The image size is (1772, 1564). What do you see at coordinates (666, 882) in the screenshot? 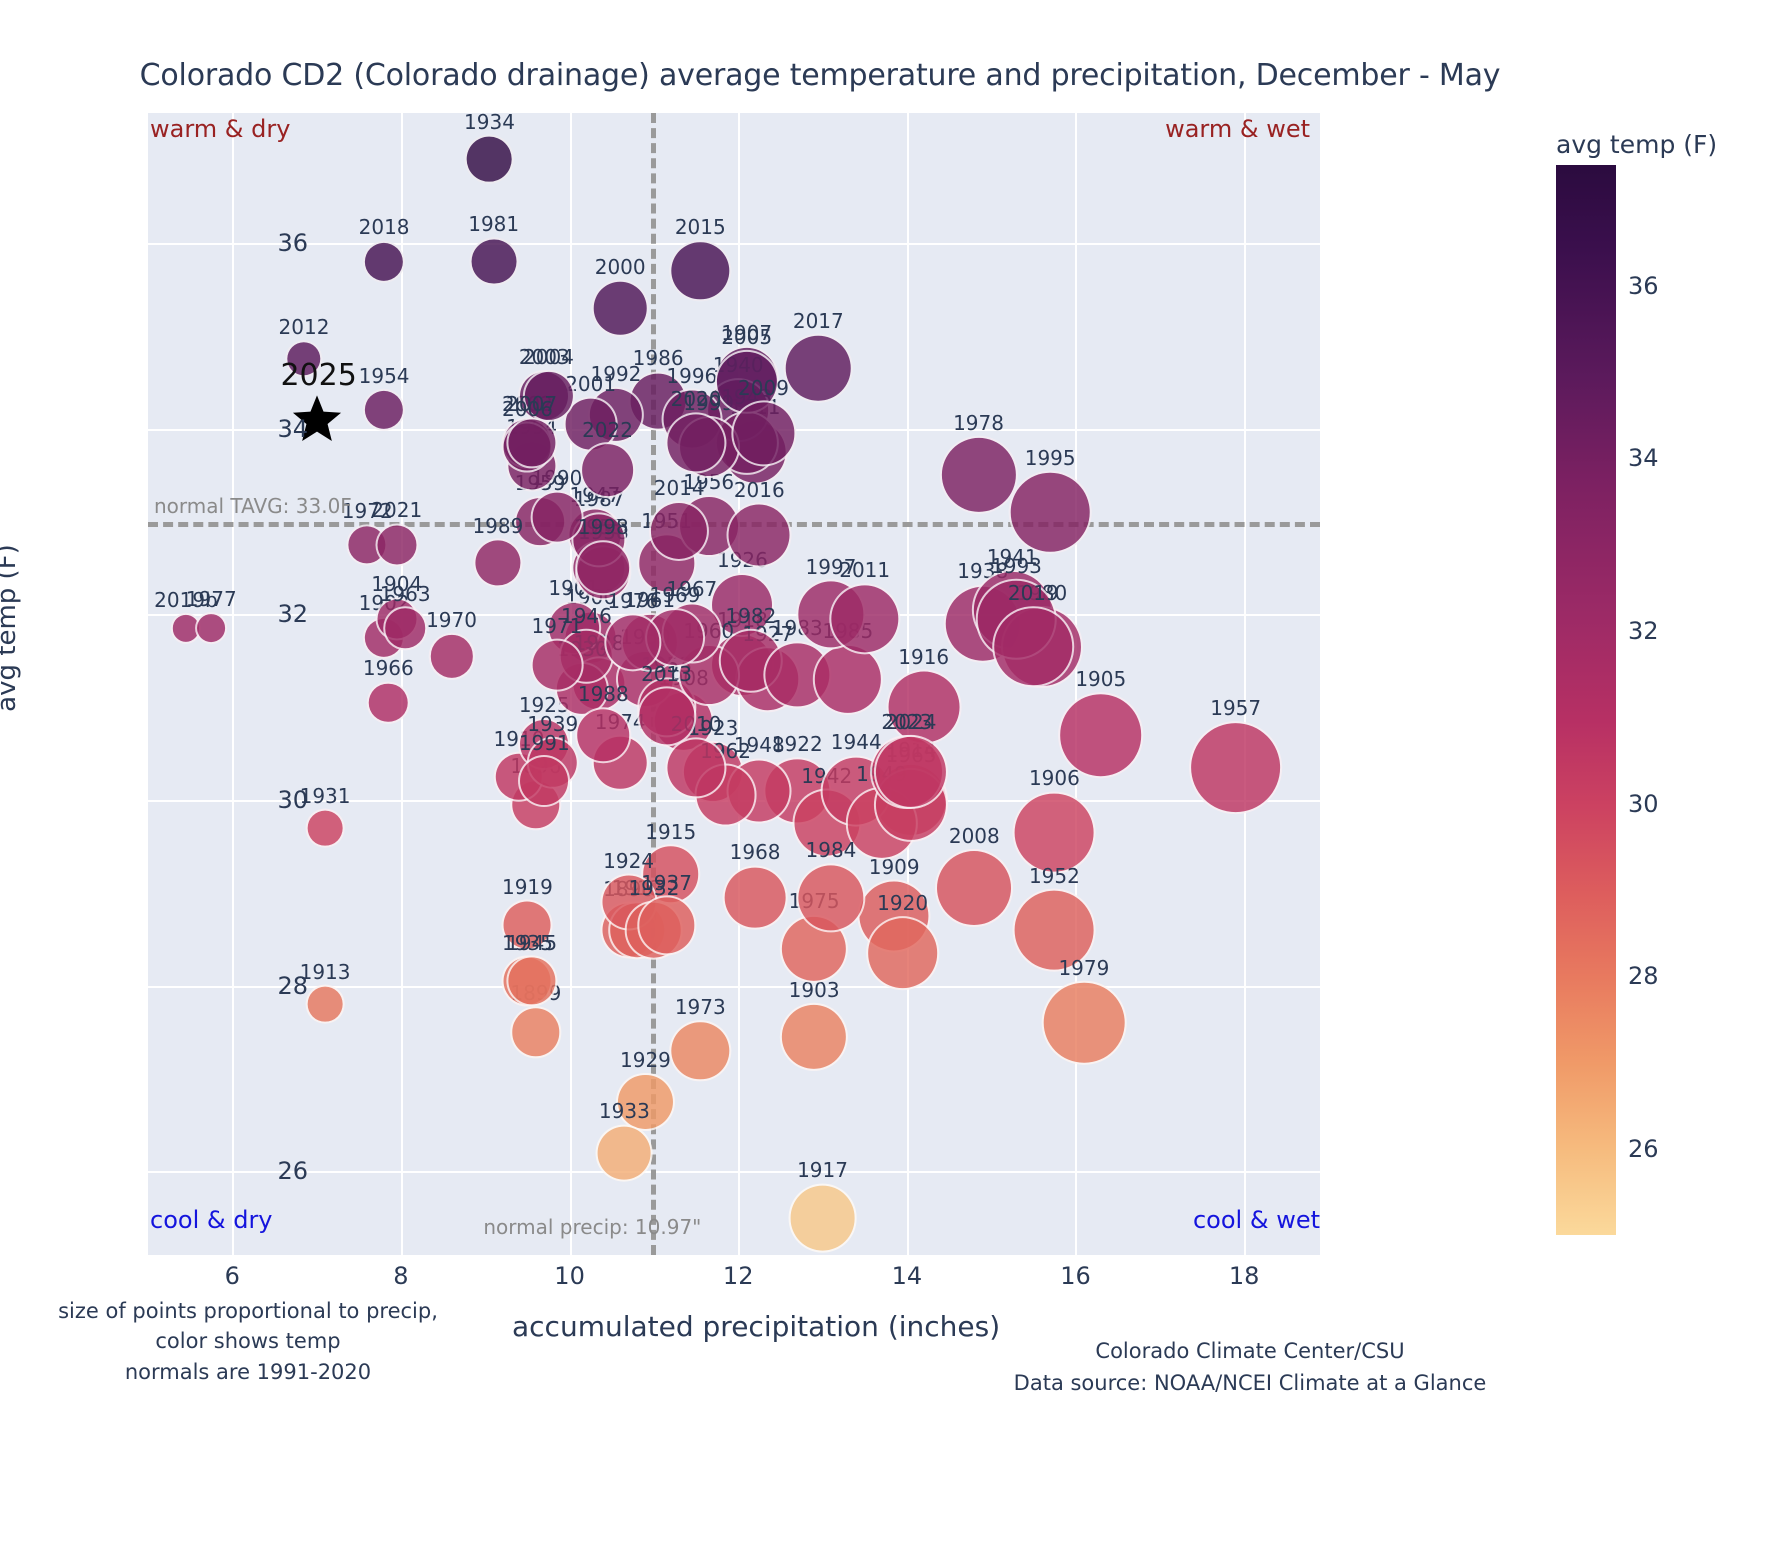
I see `data-point-label: 1937` at bounding box center [666, 882].